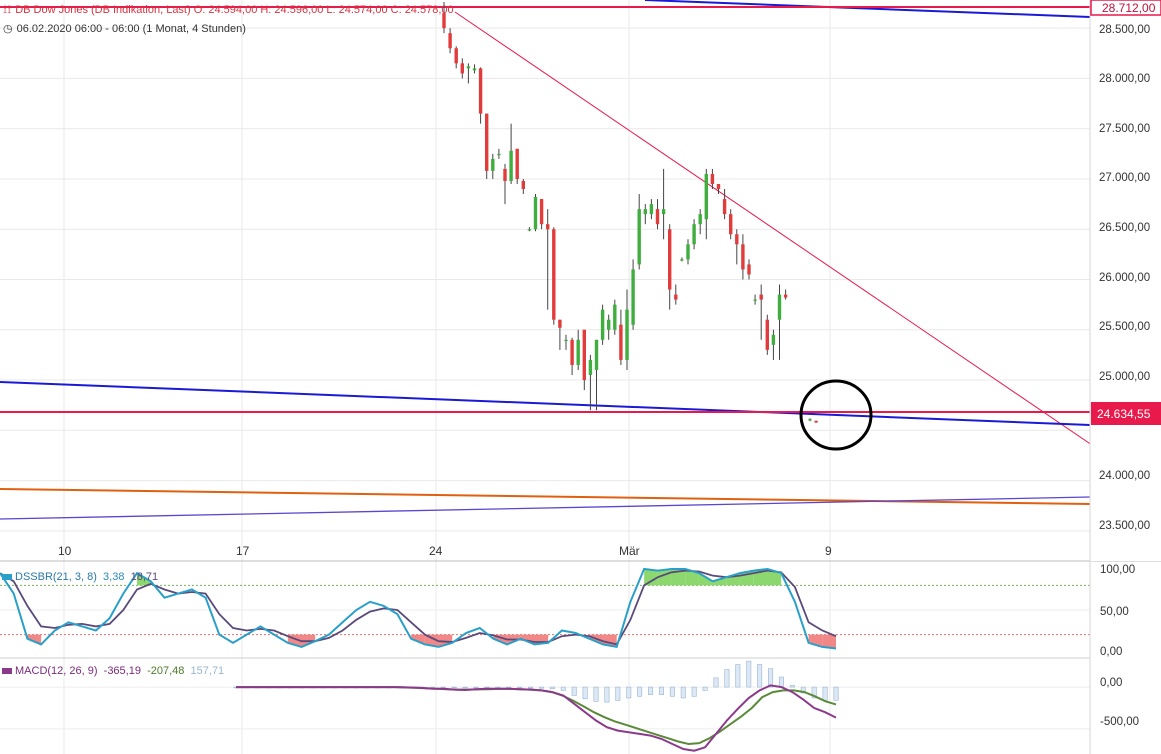 Image resolution: width=1161 pixels, height=754 pixels. I want to click on x-tick-label: Mär, so click(629, 551).